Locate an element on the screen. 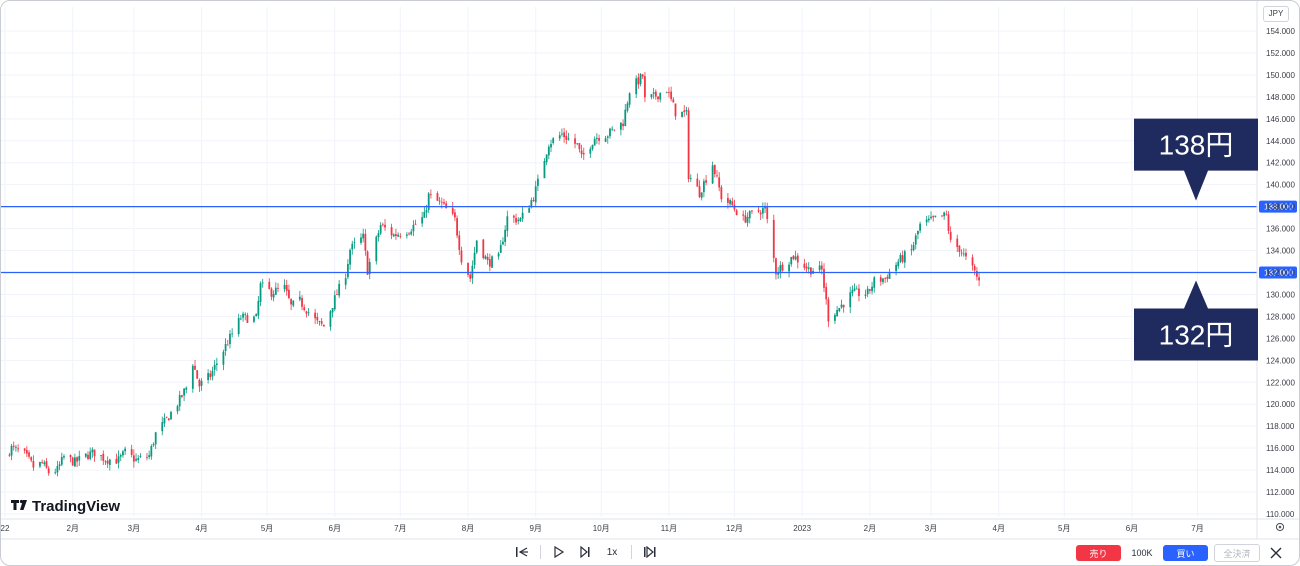  settings-gear-icon is located at coordinates (1280, 527).